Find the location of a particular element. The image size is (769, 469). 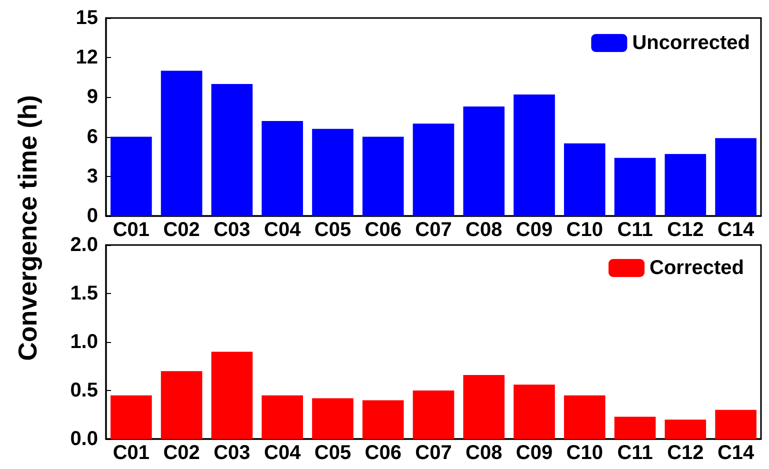

y-tick-label: 1.0 is located at coordinates (84, 342).